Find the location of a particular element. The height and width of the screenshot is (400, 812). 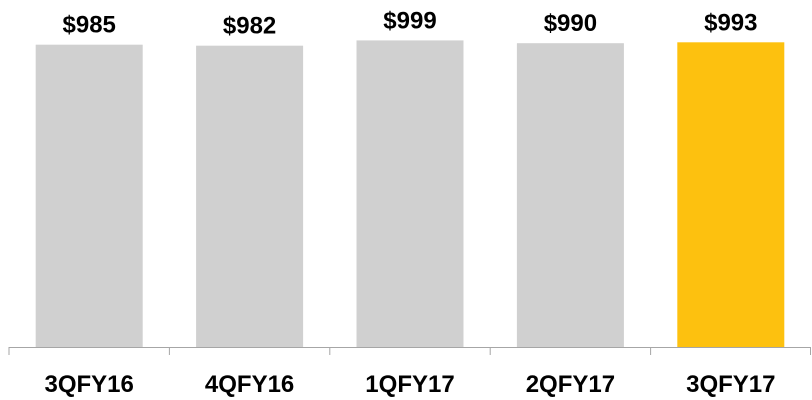

value-labels-group: $985 $982 $999 $990 $993 is located at coordinates (410, 23).